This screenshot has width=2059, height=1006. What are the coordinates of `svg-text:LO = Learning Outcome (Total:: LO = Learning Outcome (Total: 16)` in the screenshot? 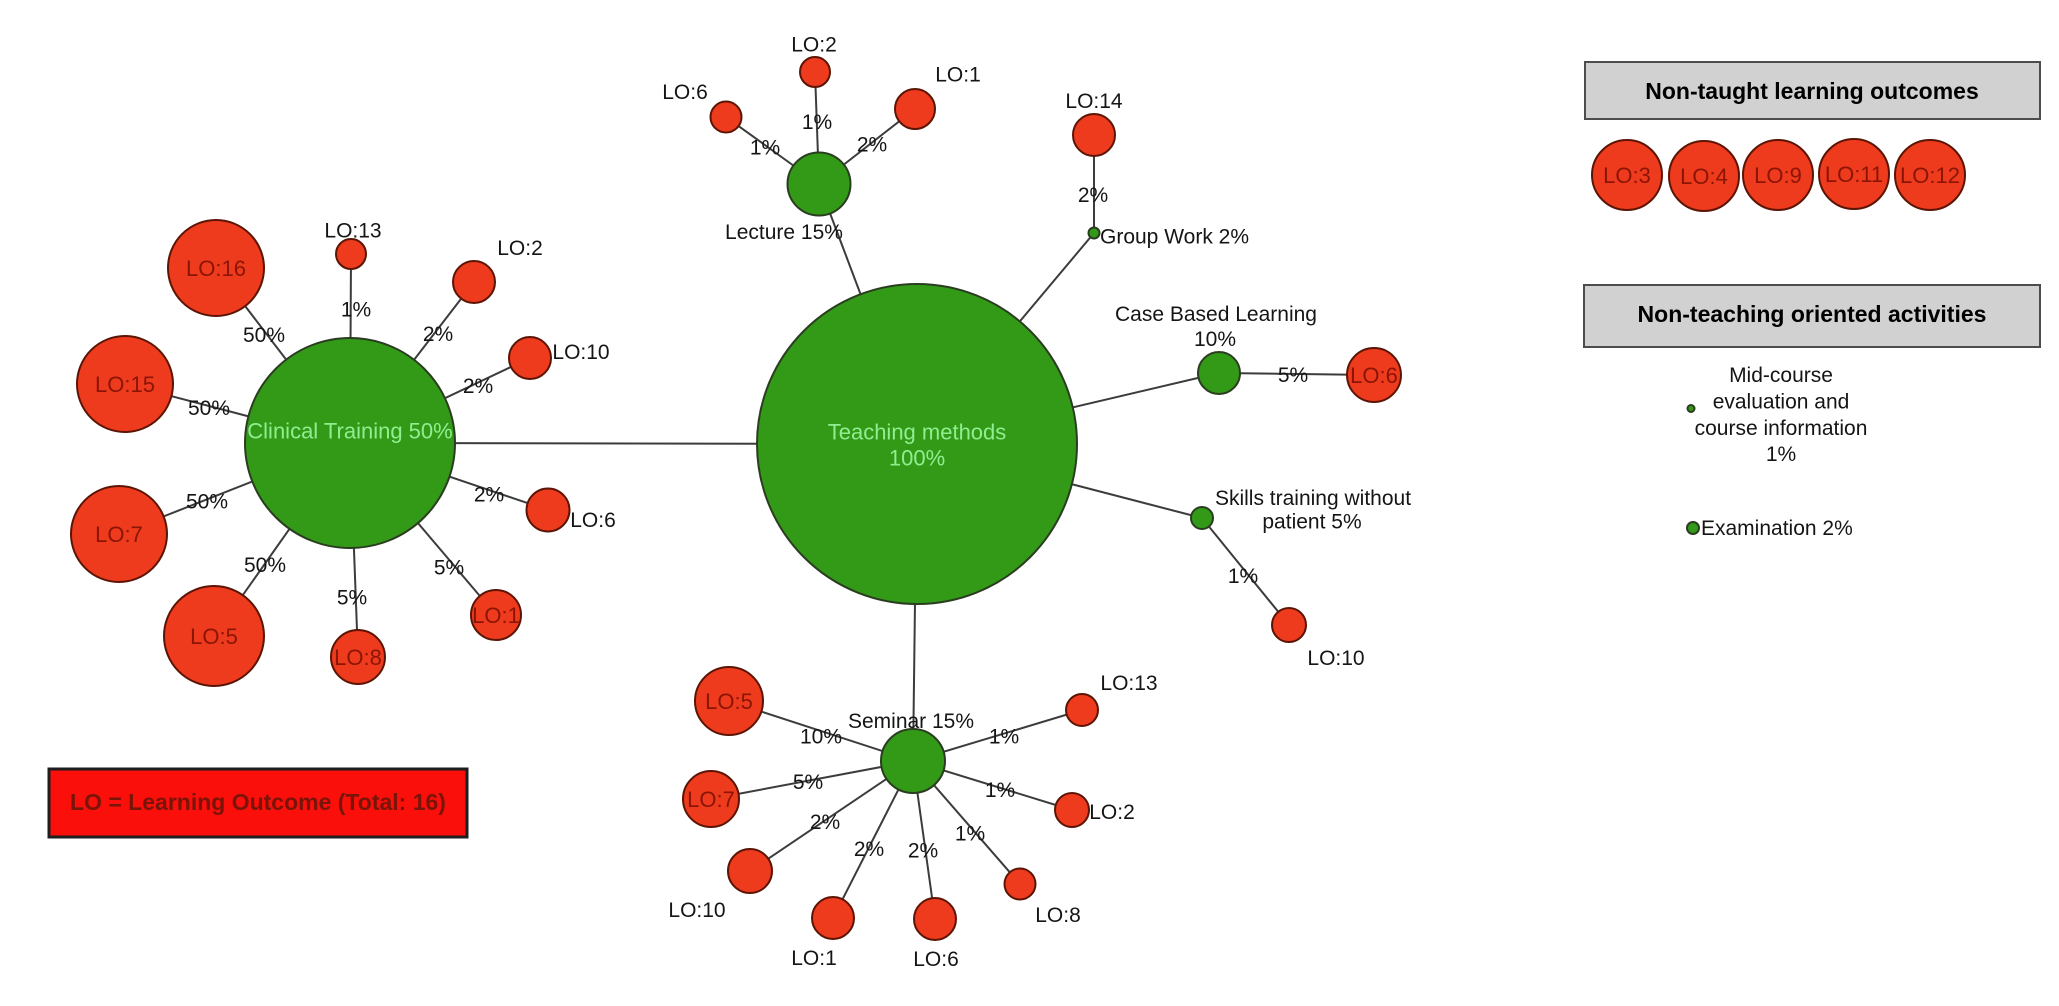 It's located at (258, 802).